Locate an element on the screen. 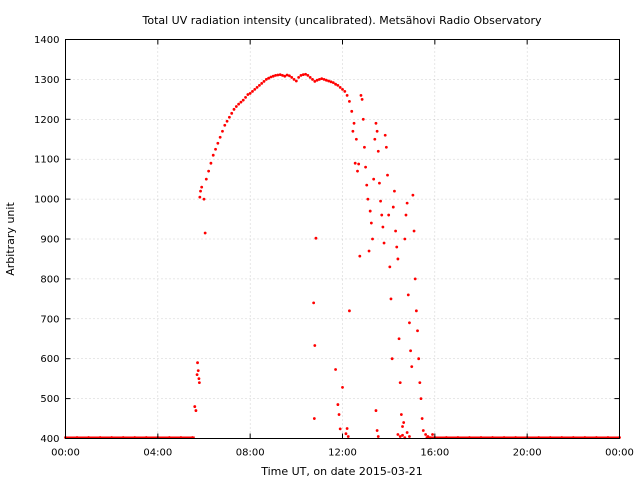 This screenshot has width=640, height=480. y-axis-label: Arbitrary unit is located at coordinates (10, 239).